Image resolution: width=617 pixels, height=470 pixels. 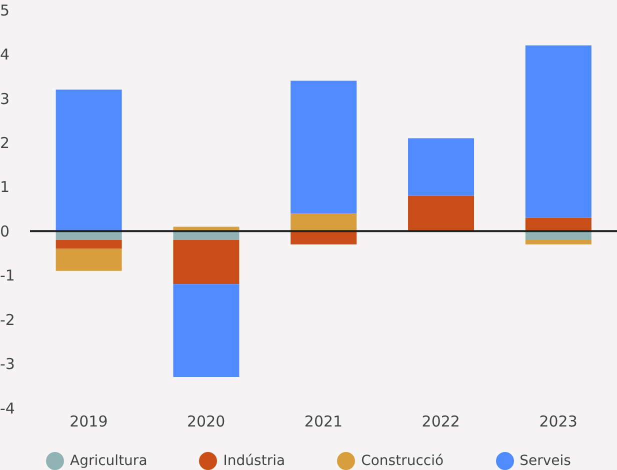 I want to click on y-tick-label: 2, so click(x=5, y=143).